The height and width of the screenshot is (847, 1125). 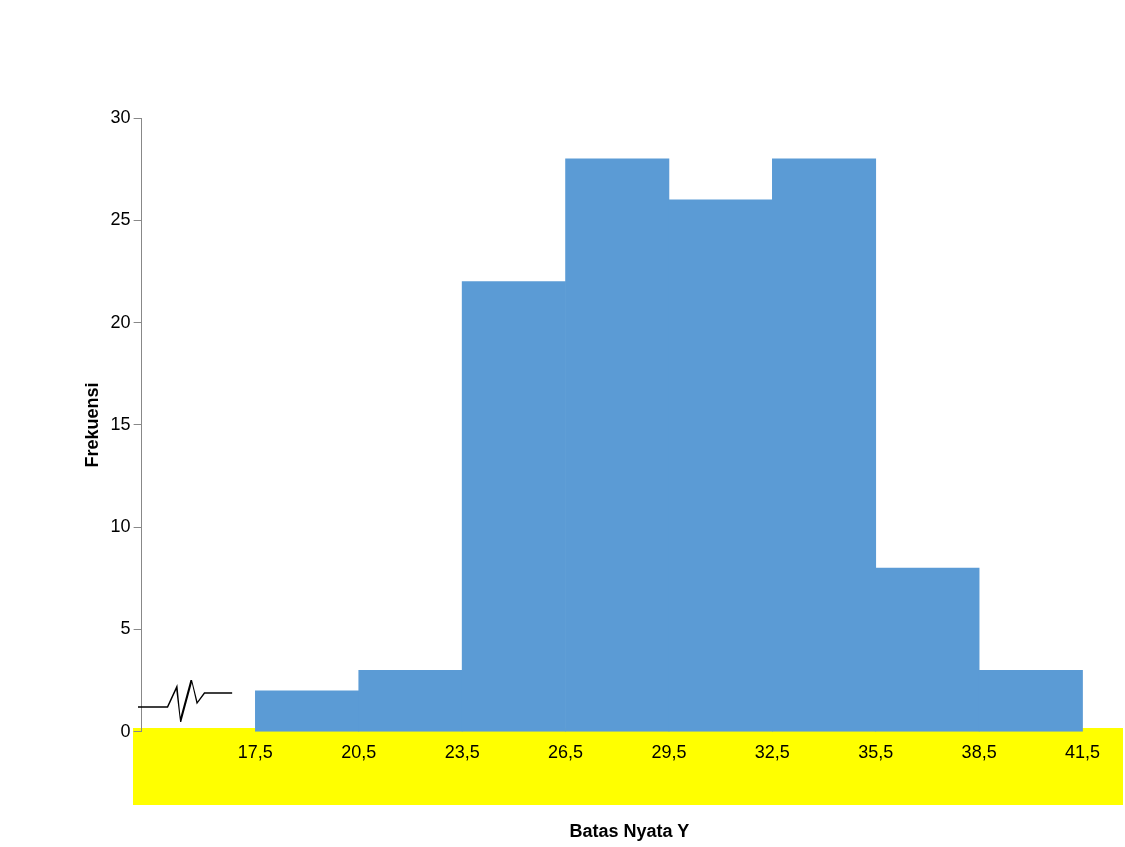 What do you see at coordinates (566, 751) in the screenshot?
I see `x-tick-label: 26,5` at bounding box center [566, 751].